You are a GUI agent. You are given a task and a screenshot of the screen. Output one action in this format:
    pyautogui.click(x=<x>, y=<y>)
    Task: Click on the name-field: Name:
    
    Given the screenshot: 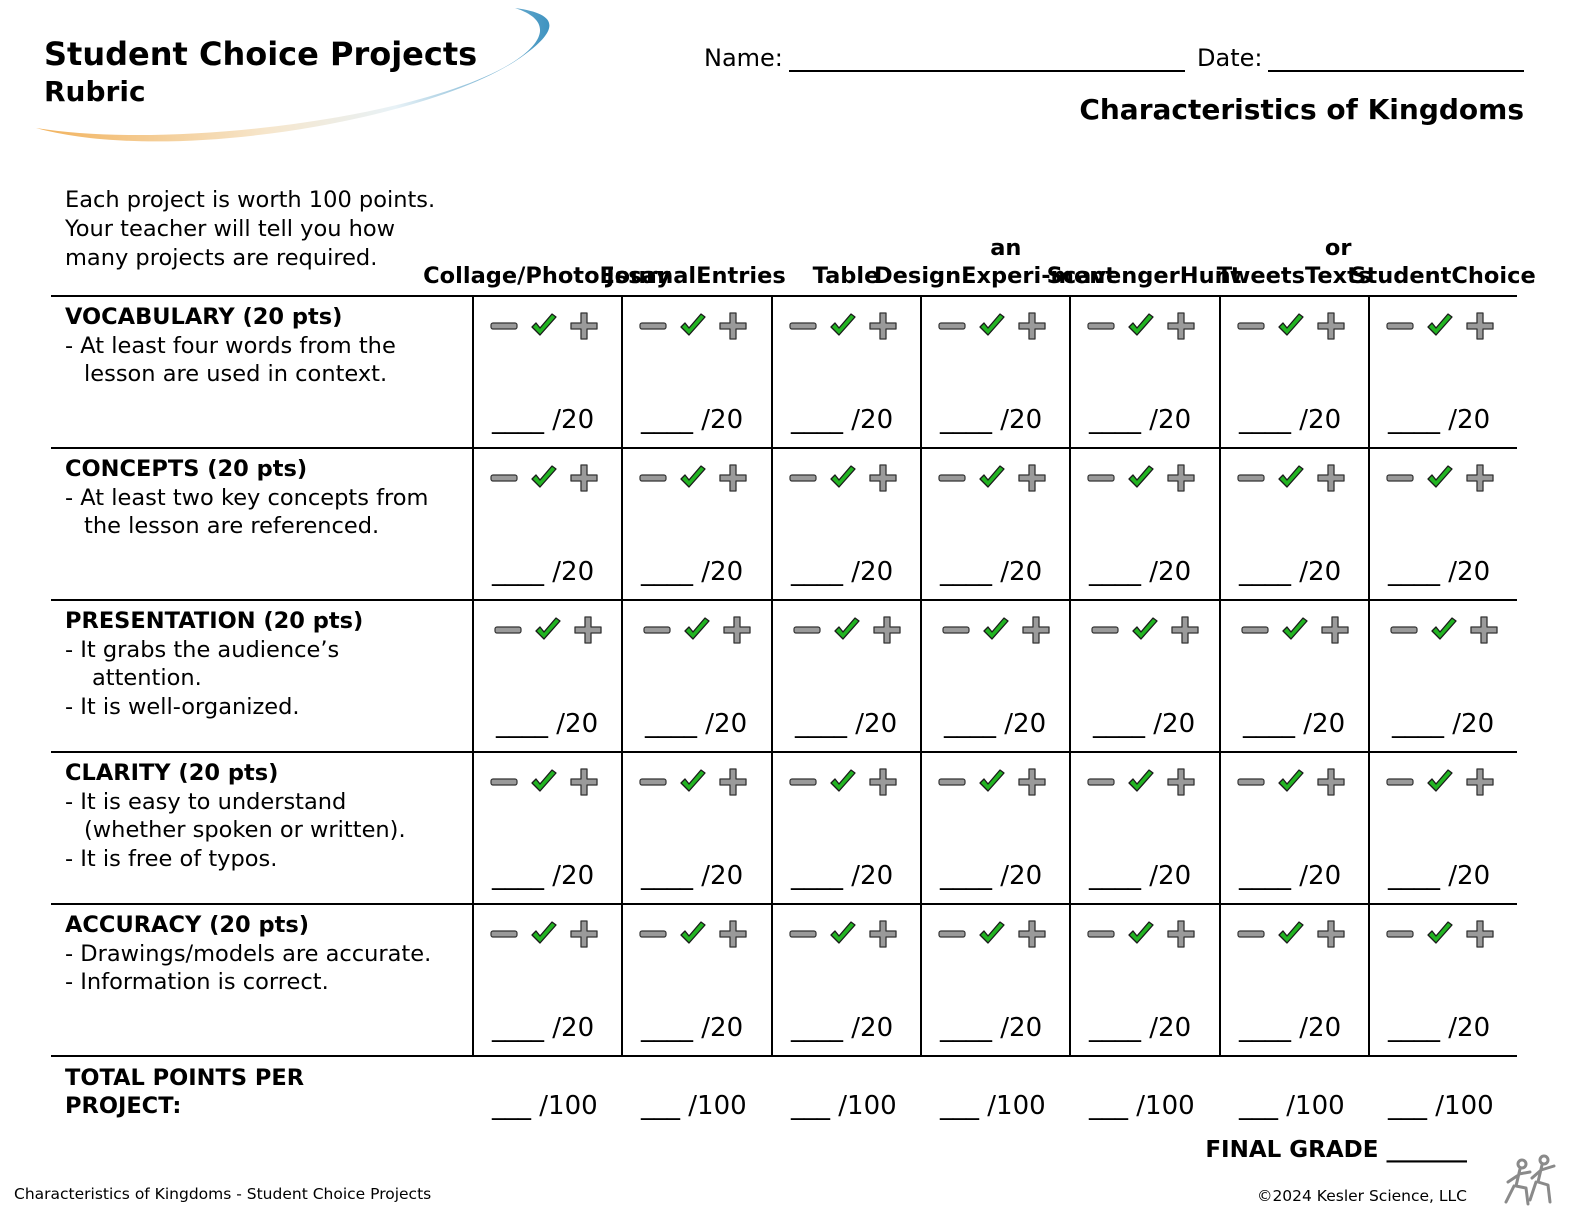 What is the action you would take?
    pyautogui.click(x=944, y=58)
    